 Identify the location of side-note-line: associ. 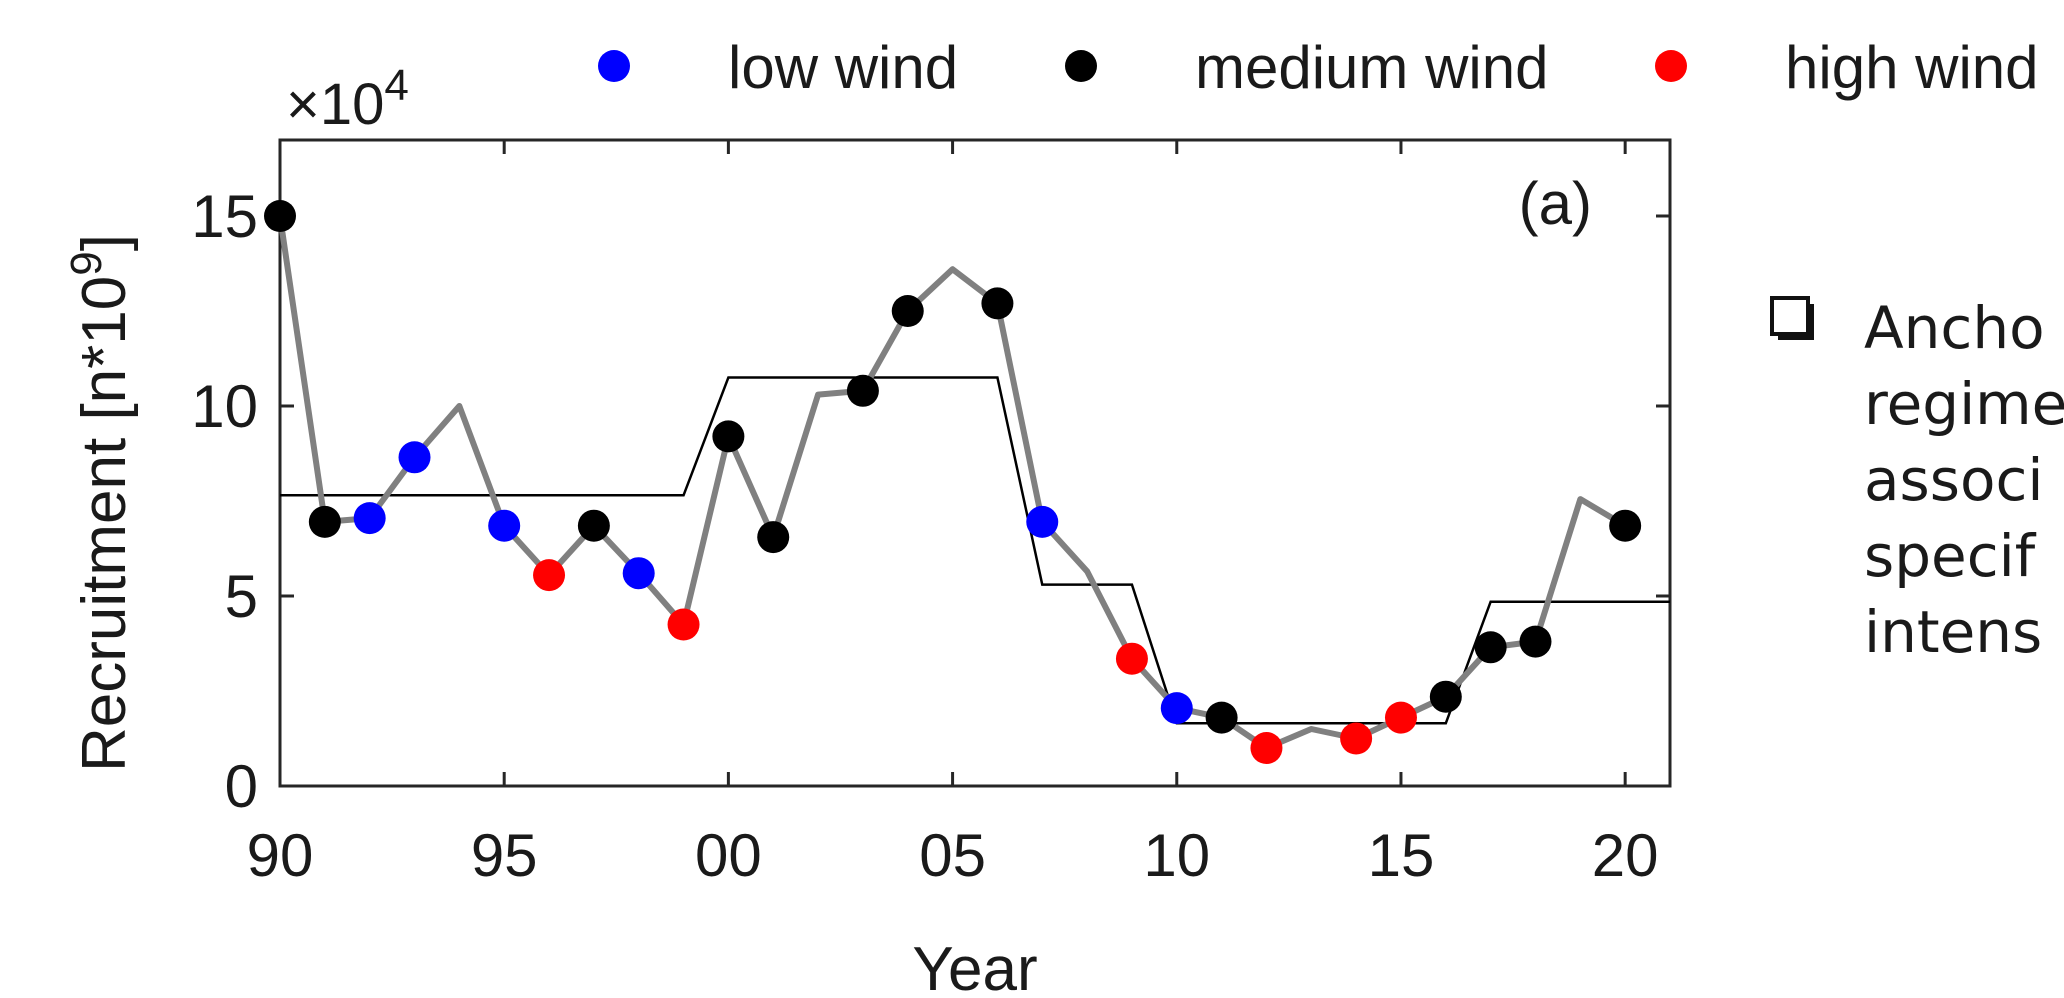
(1954, 480).